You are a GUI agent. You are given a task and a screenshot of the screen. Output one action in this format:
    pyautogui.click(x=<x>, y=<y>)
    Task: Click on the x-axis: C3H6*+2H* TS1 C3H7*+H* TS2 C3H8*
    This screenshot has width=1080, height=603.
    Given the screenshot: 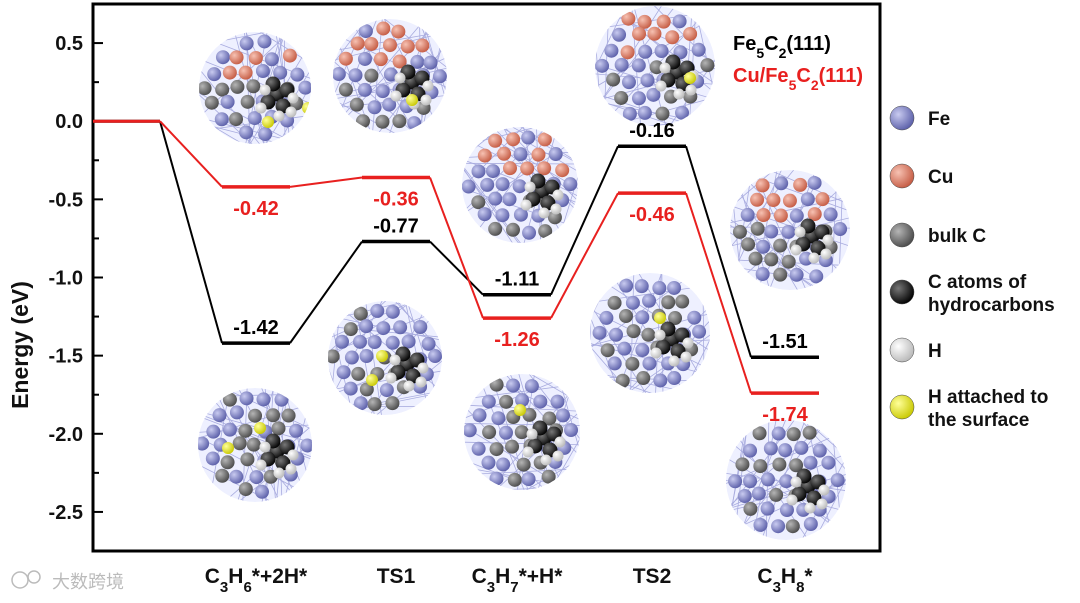 What is the action you would take?
    pyautogui.click(x=509, y=580)
    